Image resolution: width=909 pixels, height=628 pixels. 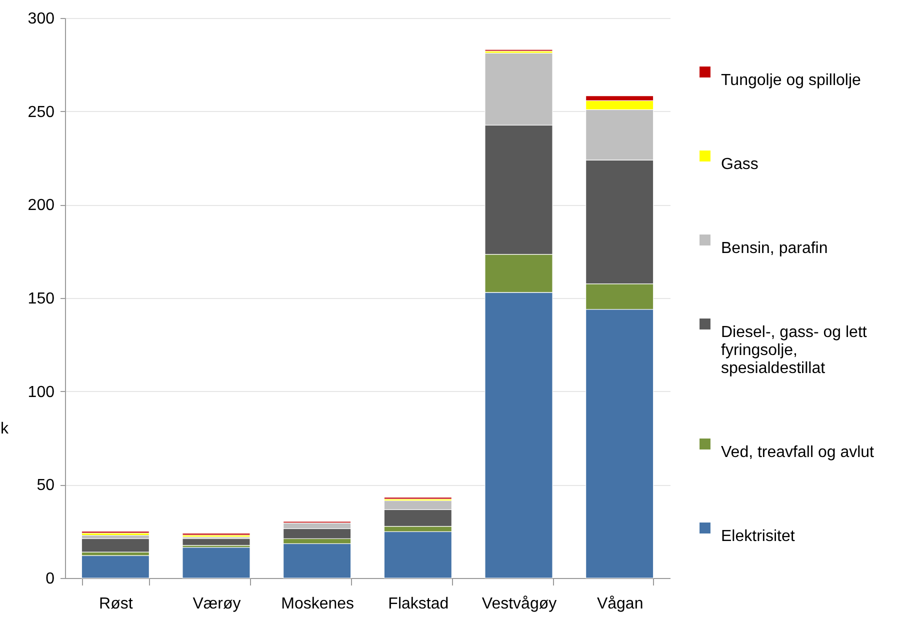 What do you see at coordinates (41, 392) in the screenshot?
I see `y-tick-label: 100` at bounding box center [41, 392].